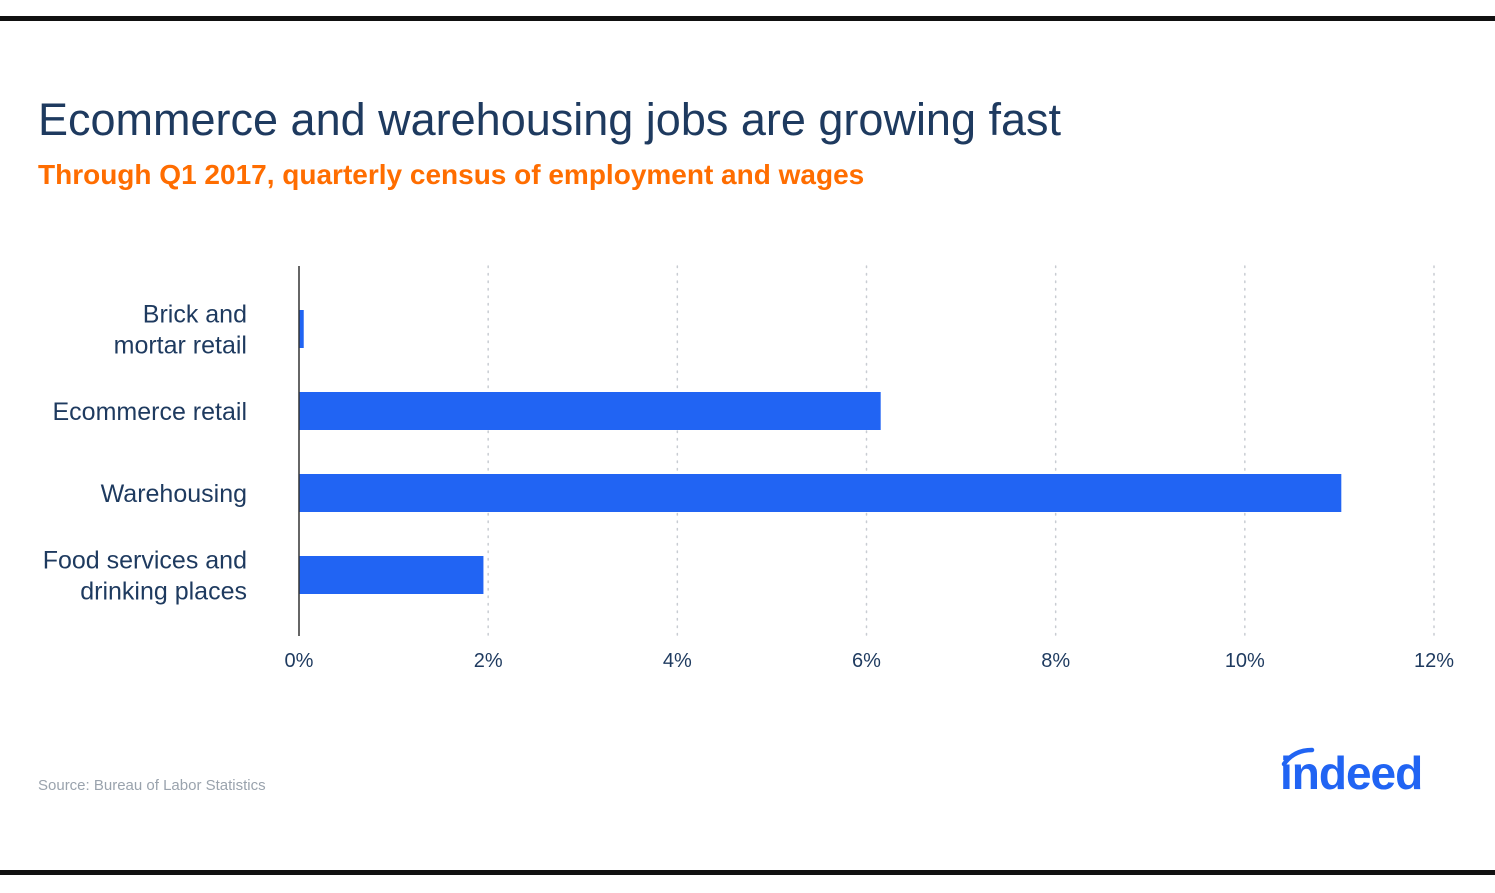 The width and height of the screenshot is (1495, 893). I want to click on x-tick-labels: 0% 2% 4% 6% 8% 10% 12%, so click(870, 661).